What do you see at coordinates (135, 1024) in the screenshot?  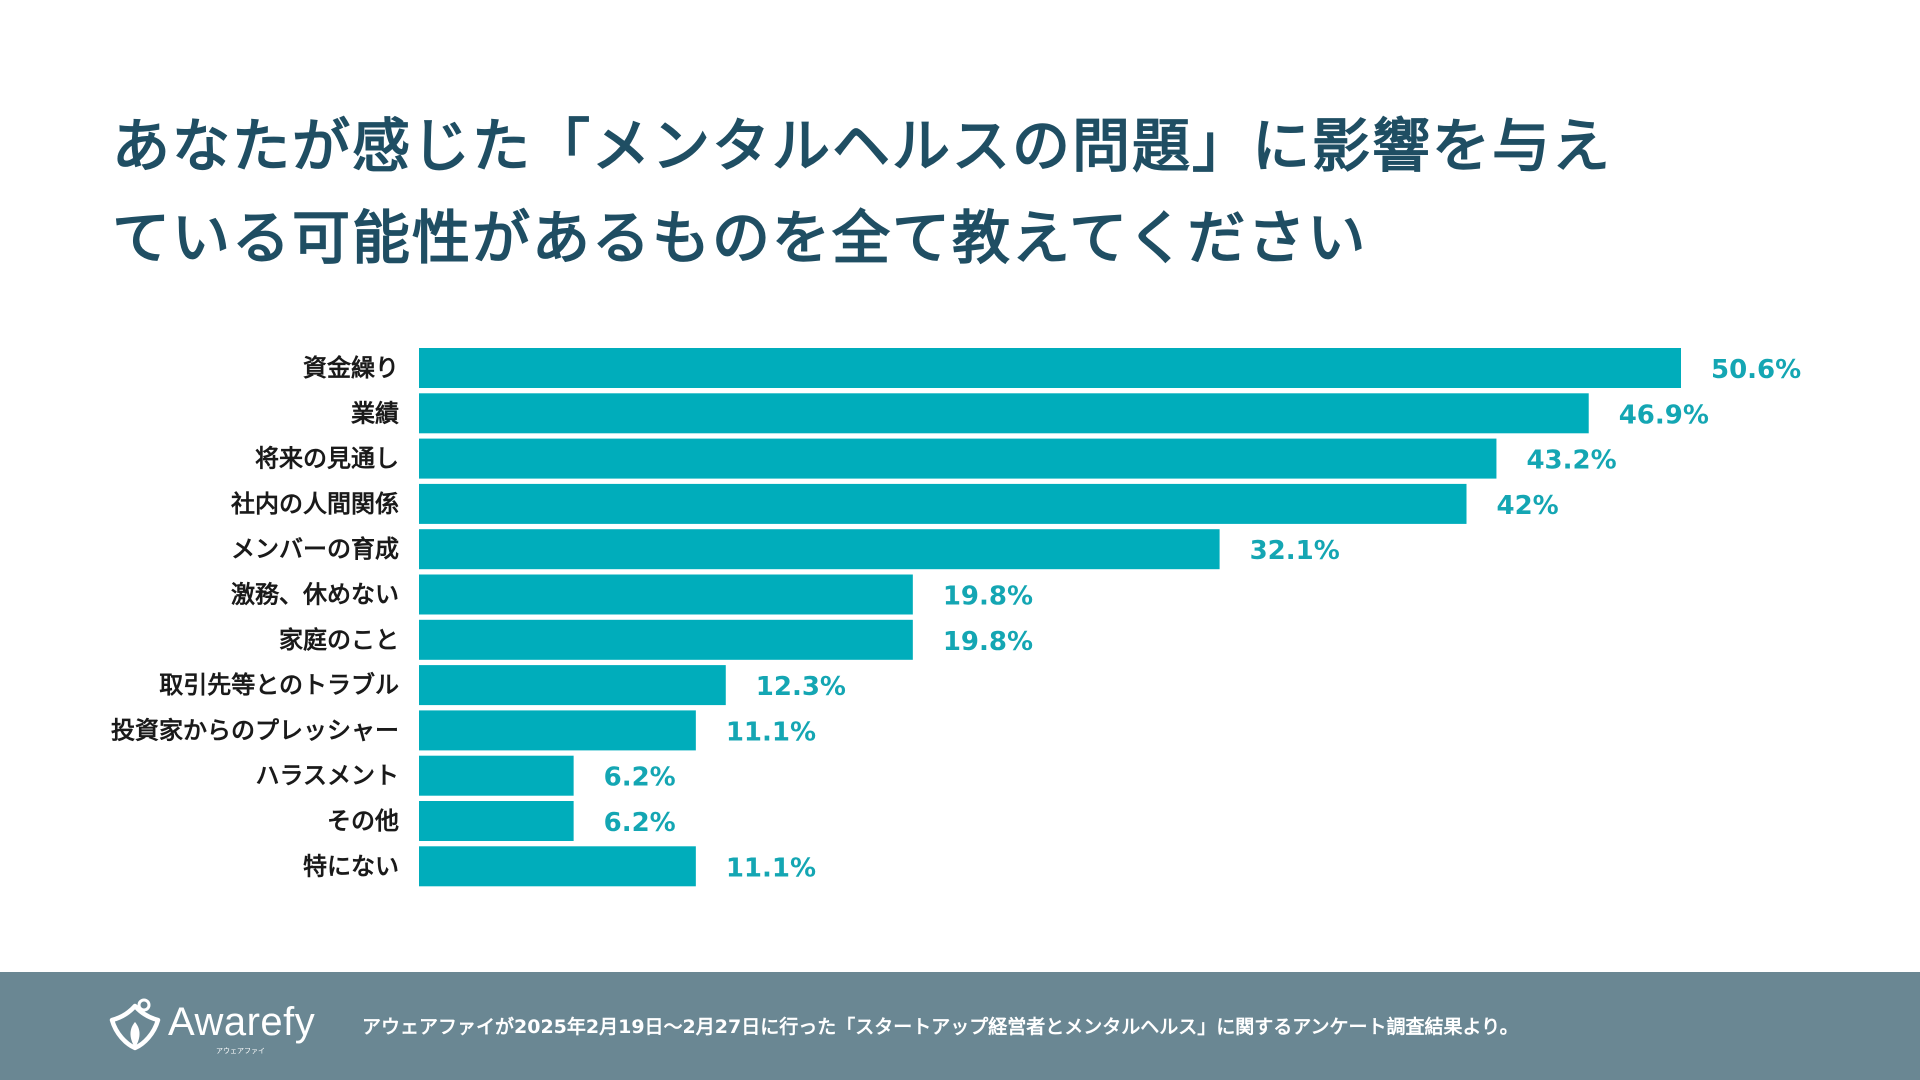 I see `awarefy-logo-icon` at bounding box center [135, 1024].